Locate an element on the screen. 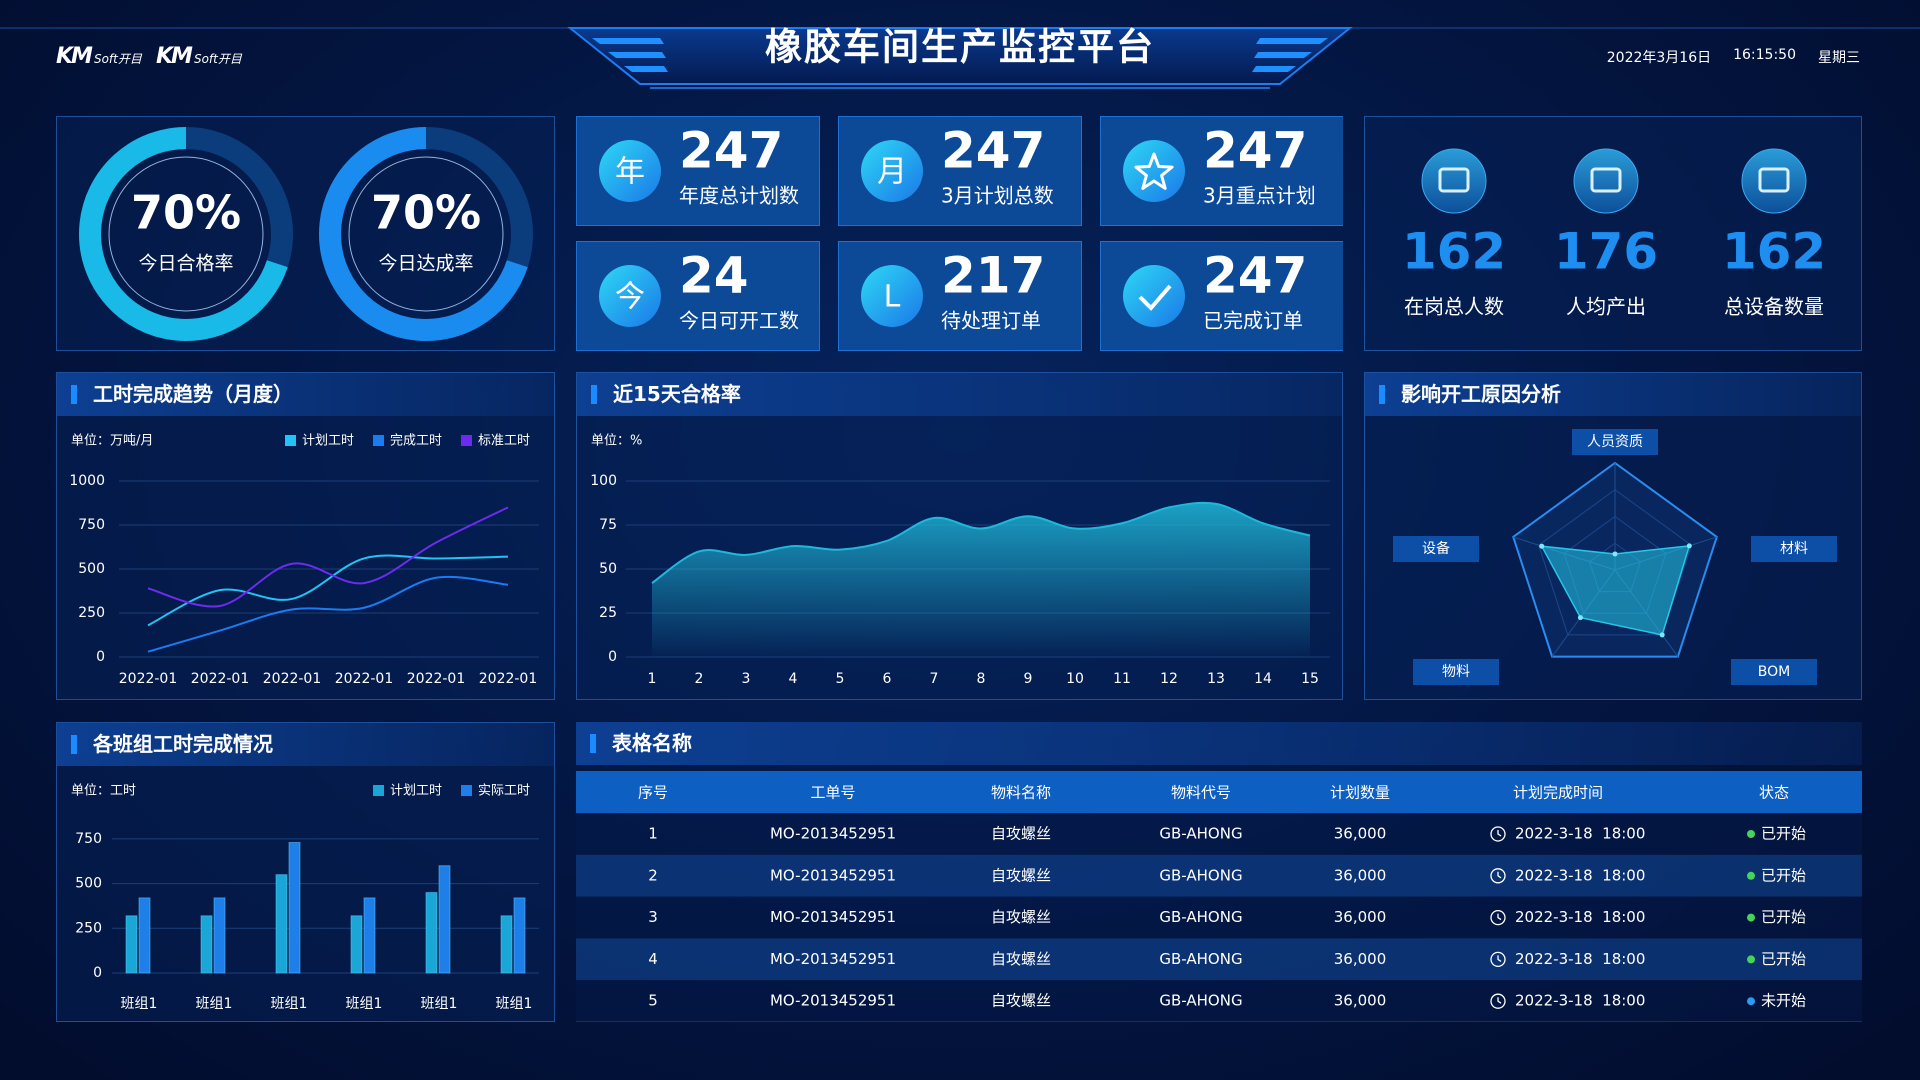 The width and height of the screenshot is (1920, 1080). x-tick-label: 5 is located at coordinates (840, 679).